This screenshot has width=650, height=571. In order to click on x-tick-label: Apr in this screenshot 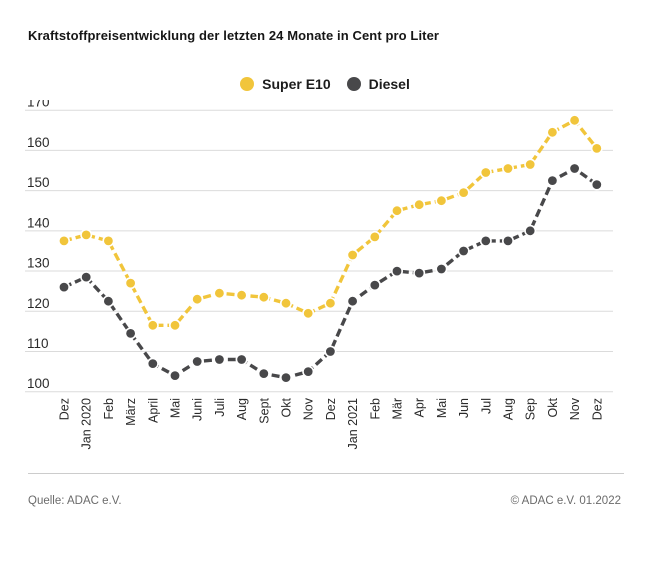, I will do `click(420, 407)`.